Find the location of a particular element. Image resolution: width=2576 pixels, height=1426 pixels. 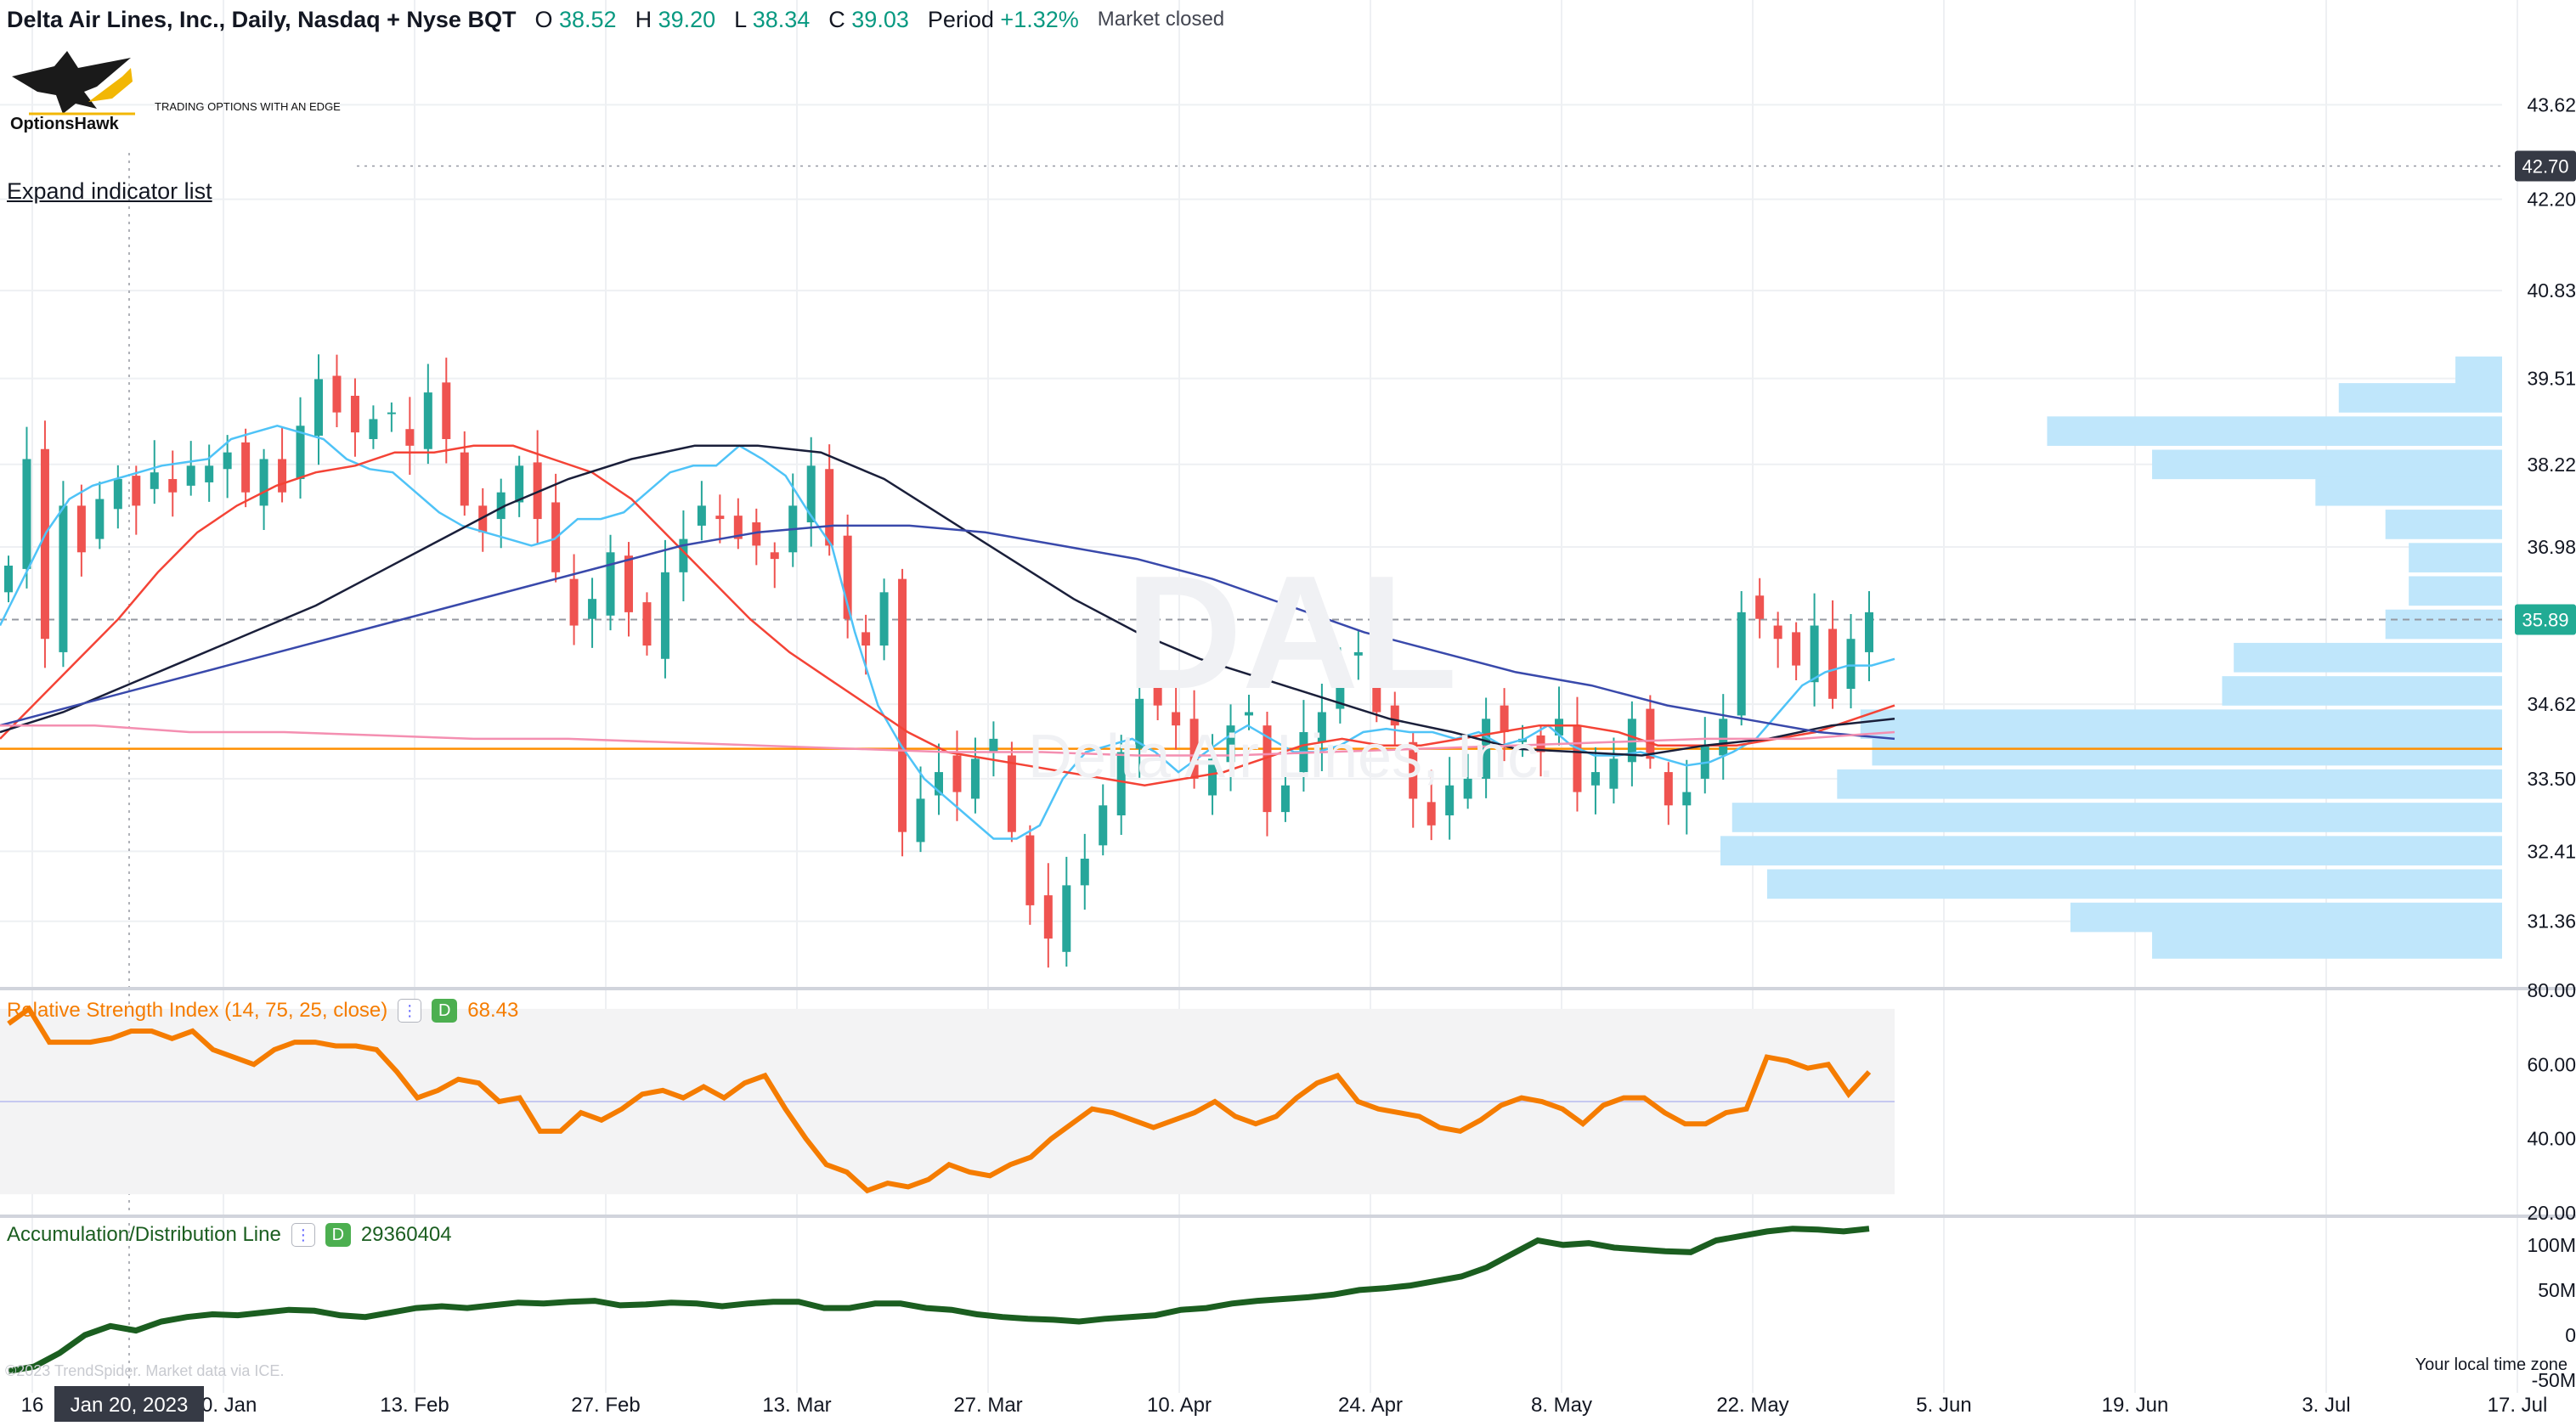

timezone-label: Your local time zone is located at coordinates (2491, 1365).